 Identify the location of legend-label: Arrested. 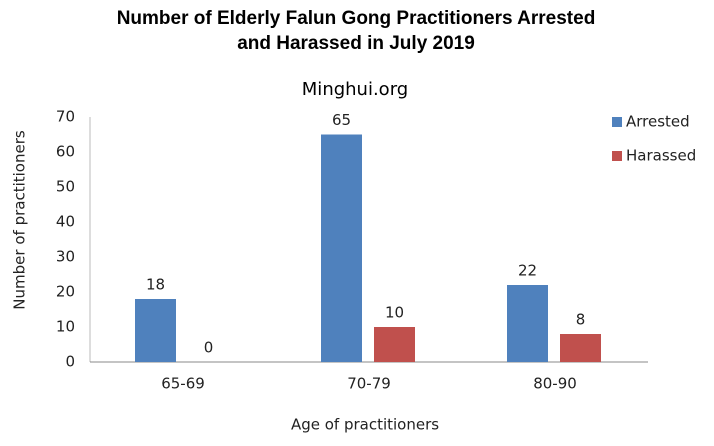
(658, 122).